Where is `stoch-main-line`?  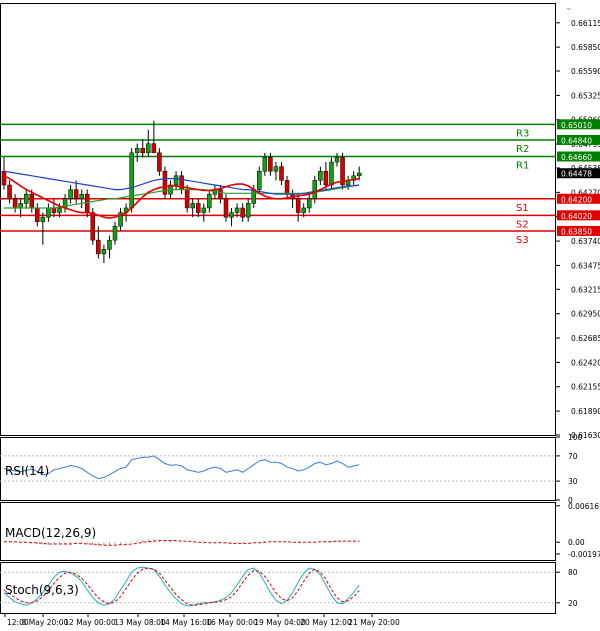
stoch-main-line is located at coordinates (181, 586).